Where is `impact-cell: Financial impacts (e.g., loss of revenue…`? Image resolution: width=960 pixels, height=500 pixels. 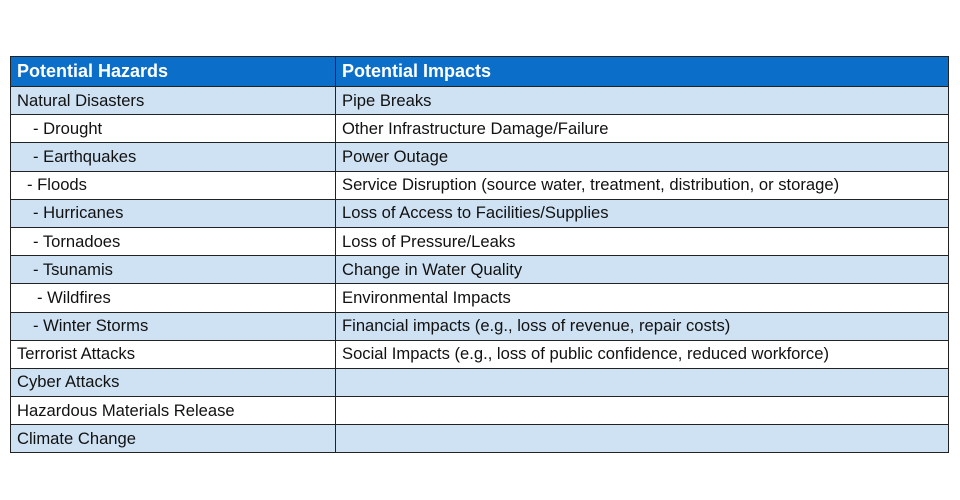
impact-cell: Financial impacts (e.g., loss of revenue… is located at coordinates (642, 326).